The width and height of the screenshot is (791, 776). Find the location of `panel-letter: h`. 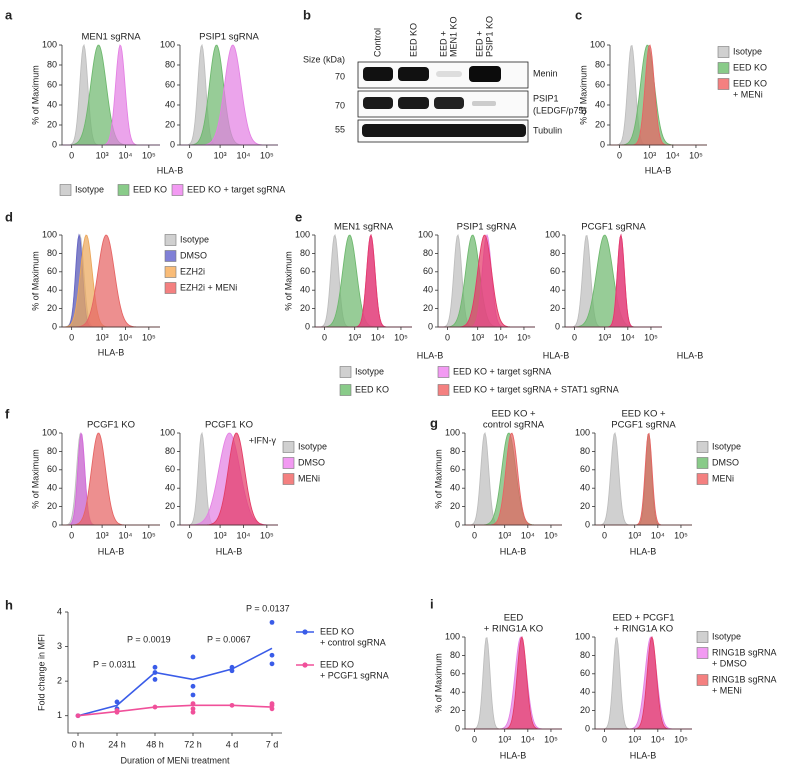

panel-letter: h is located at coordinates (9, 604).